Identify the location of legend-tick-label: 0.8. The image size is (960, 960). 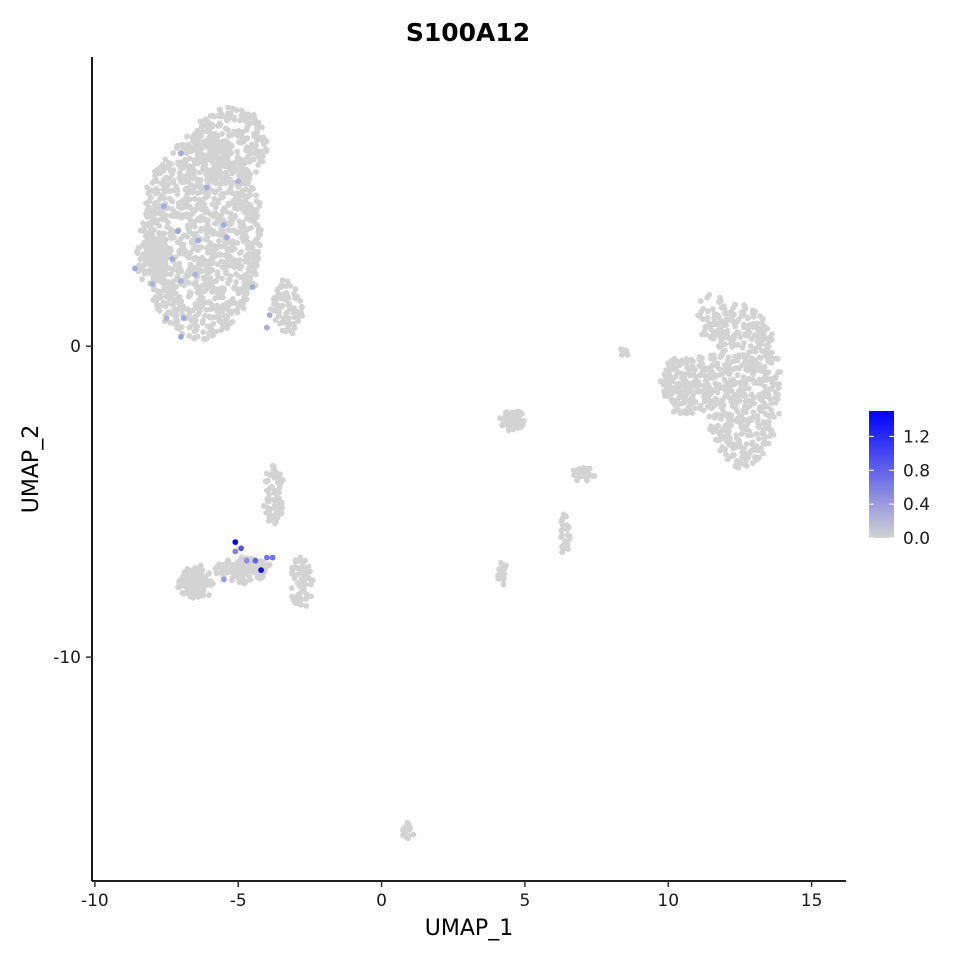
(916, 471).